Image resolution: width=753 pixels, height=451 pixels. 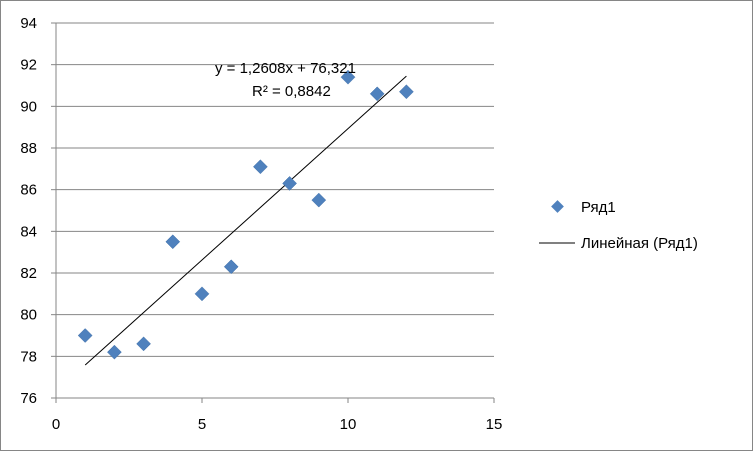 I want to click on legend-marker-series, so click(x=557, y=206).